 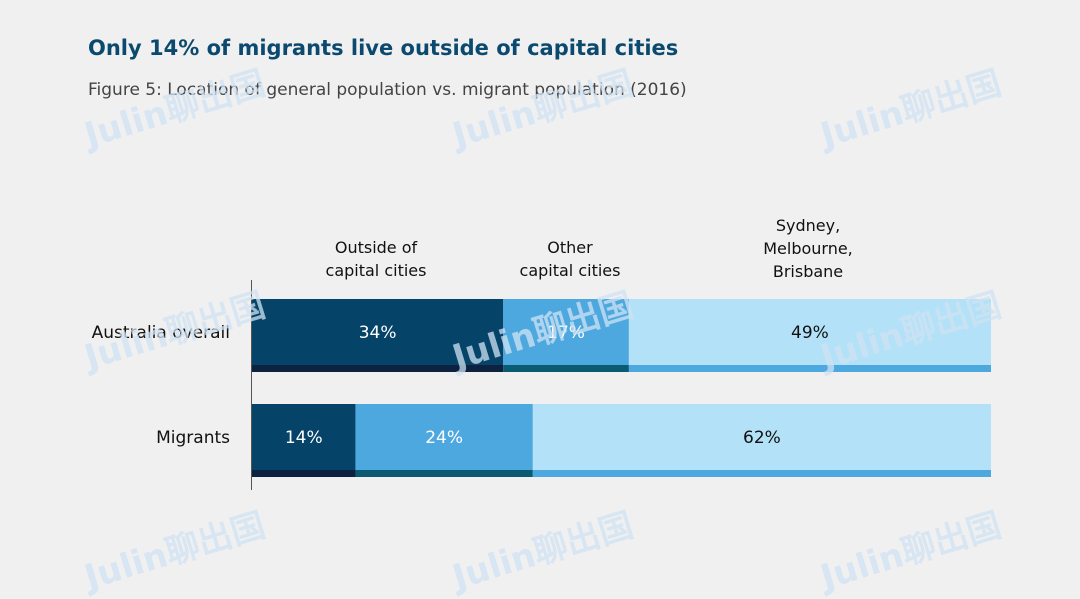 I want to click on bar-edge-australia-overall-other-capital-cities, so click(x=566, y=368).